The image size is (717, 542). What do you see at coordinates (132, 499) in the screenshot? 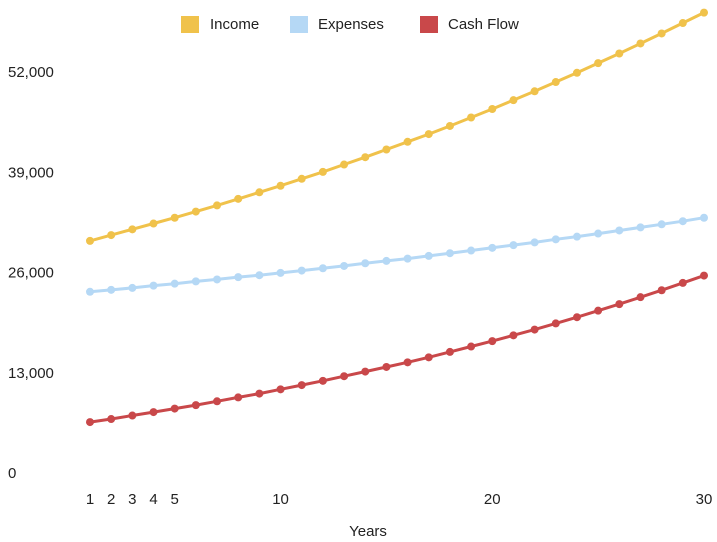
I see `x-tick-label: 3` at bounding box center [132, 499].